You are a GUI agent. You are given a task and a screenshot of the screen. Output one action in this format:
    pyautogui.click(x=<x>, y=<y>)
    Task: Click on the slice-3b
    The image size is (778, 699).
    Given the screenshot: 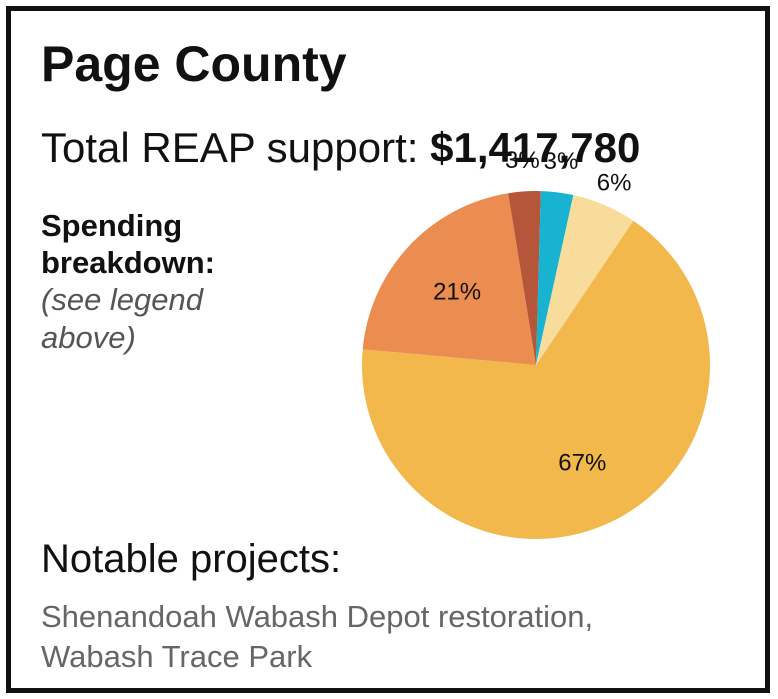 What is the action you would take?
    pyautogui.click(x=555, y=278)
    